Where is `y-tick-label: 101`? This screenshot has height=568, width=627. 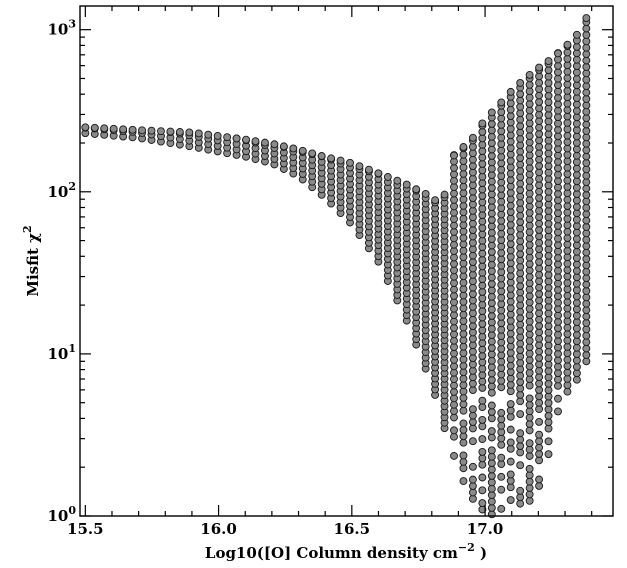 y-tick-label: 101 is located at coordinates (61, 352).